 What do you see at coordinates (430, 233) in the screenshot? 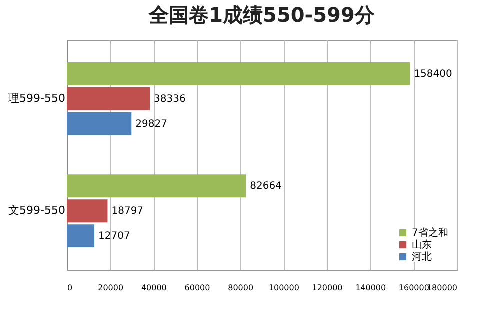
I see `legend-label: 7省之和` at bounding box center [430, 233].